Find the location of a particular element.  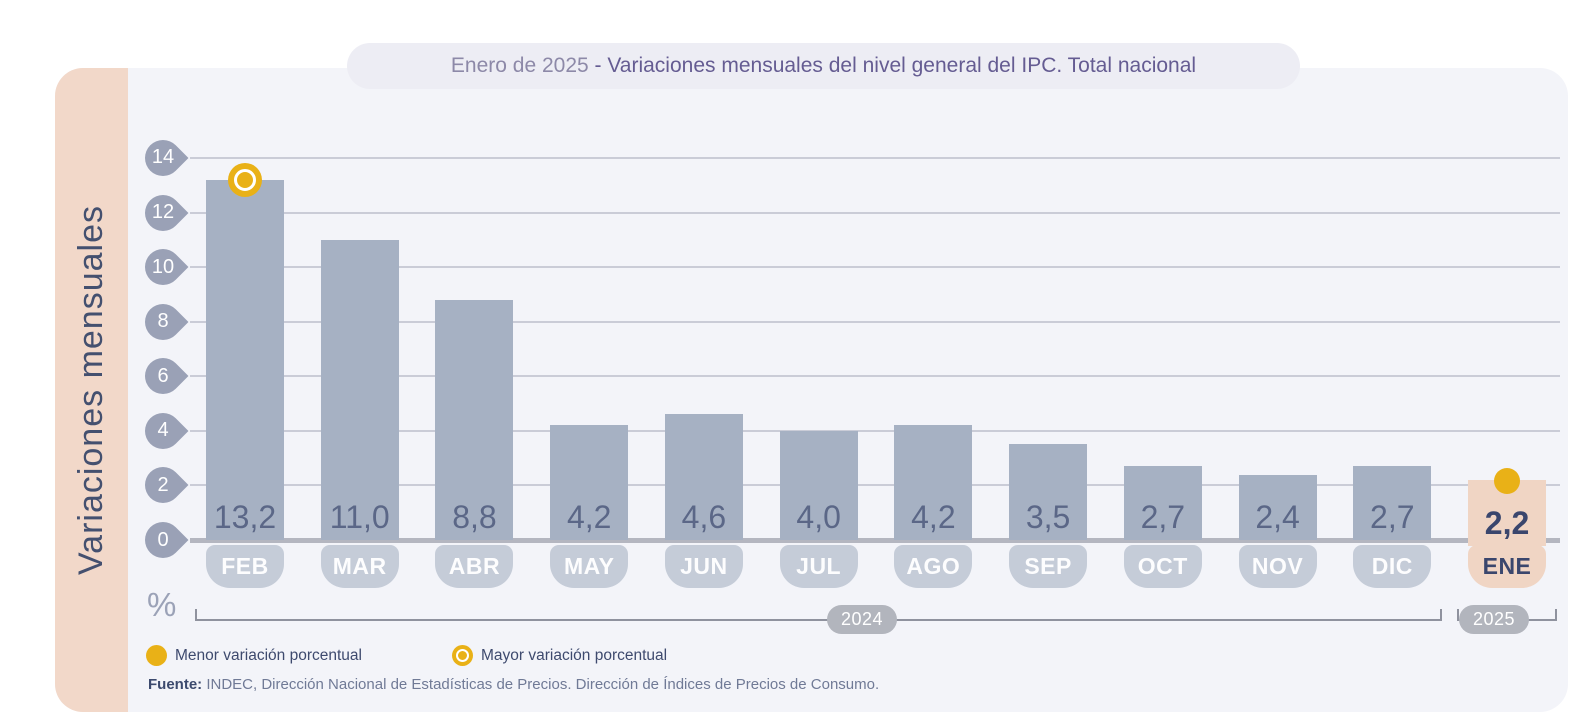

max-variation-ring-icon is located at coordinates (245, 179).